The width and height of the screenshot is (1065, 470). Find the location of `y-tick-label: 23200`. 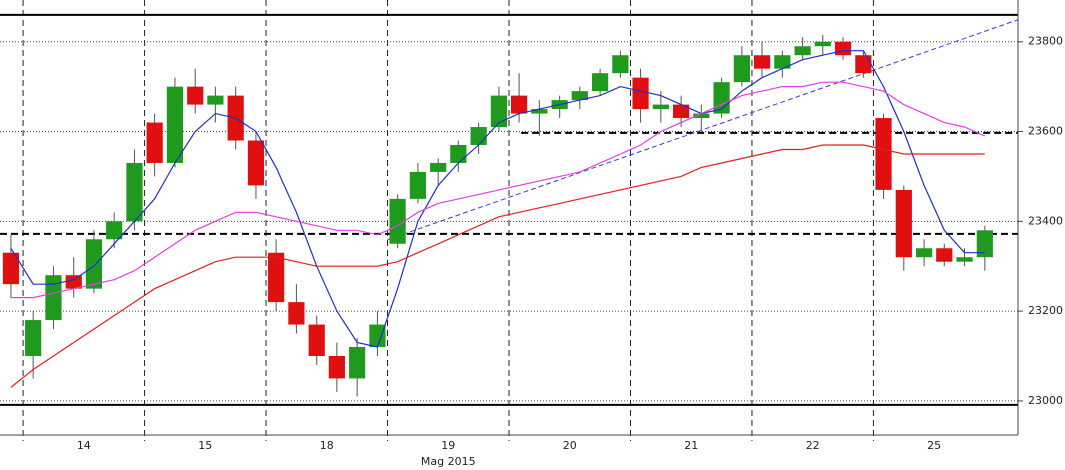

y-tick-label: 23200 is located at coordinates (1045, 310).